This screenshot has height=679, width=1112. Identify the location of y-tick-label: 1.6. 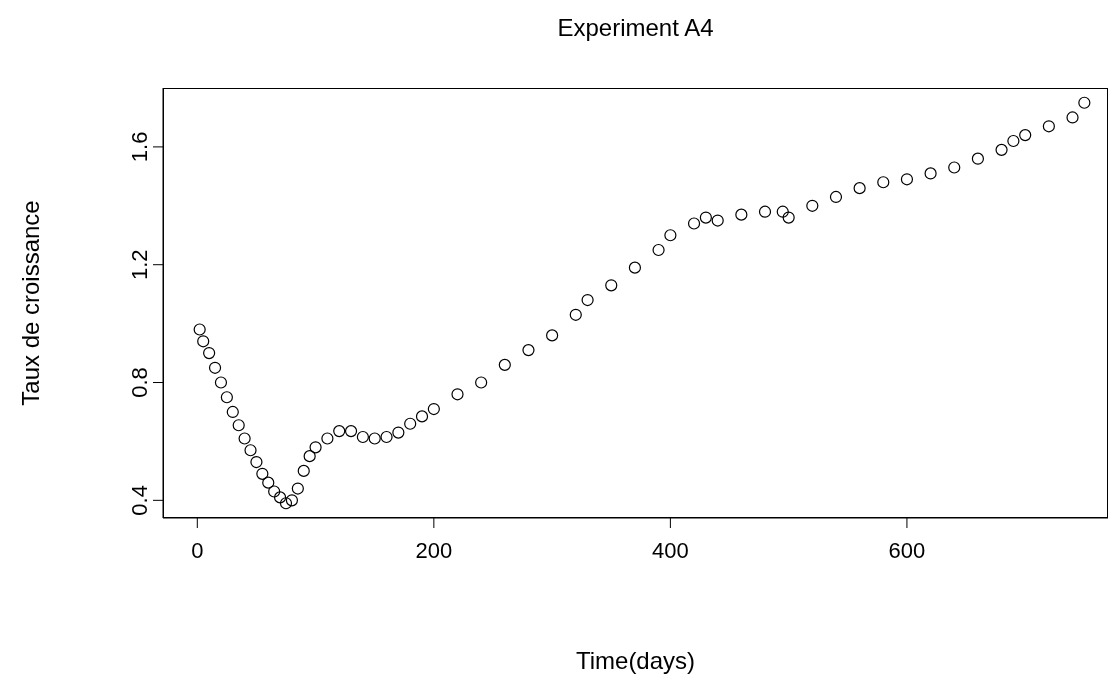
(139, 147).